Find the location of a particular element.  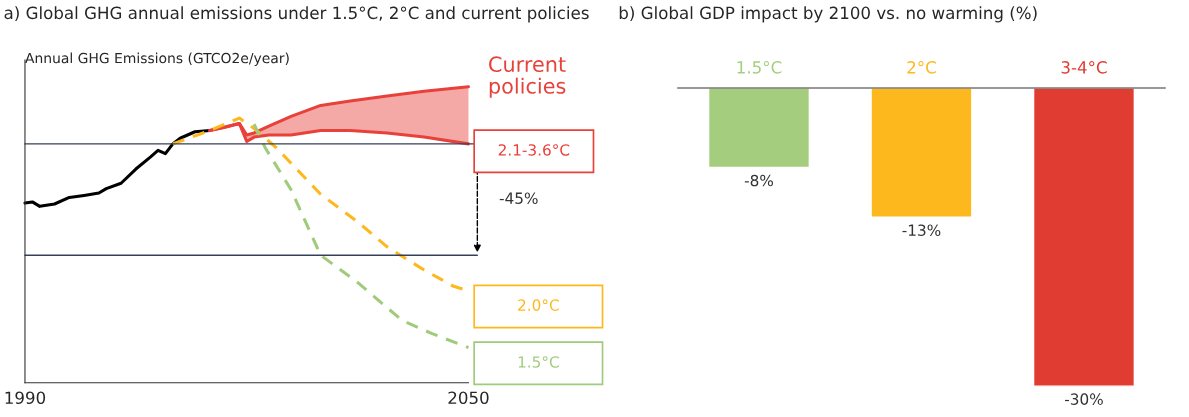

chart-title: a) Global GHG annual emissions under 1.5°C, 2°C and current policies is located at coordinates (296, 14).